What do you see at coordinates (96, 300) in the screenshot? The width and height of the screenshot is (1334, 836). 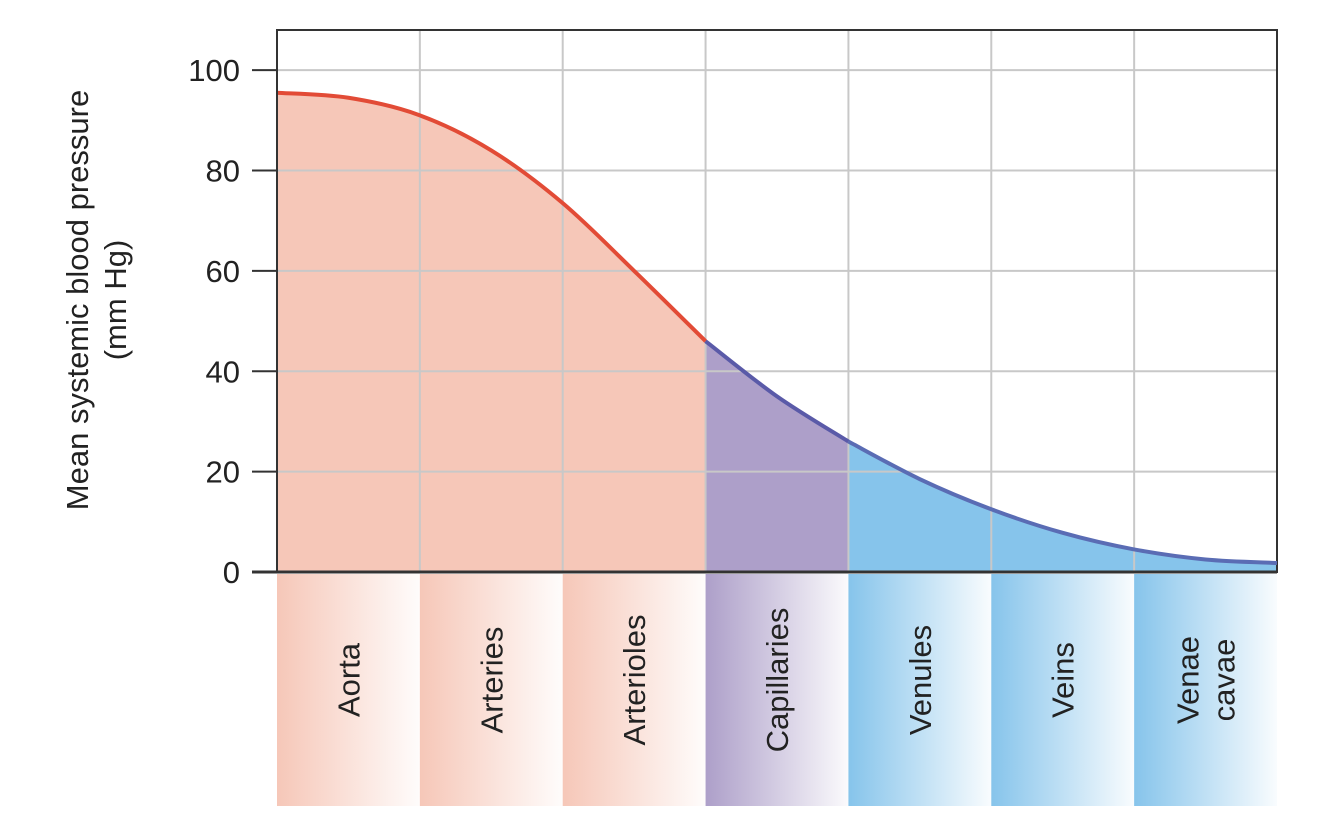 I see `y-axis-title: Mean systemic blood pressure(mm Hg)` at bounding box center [96, 300].